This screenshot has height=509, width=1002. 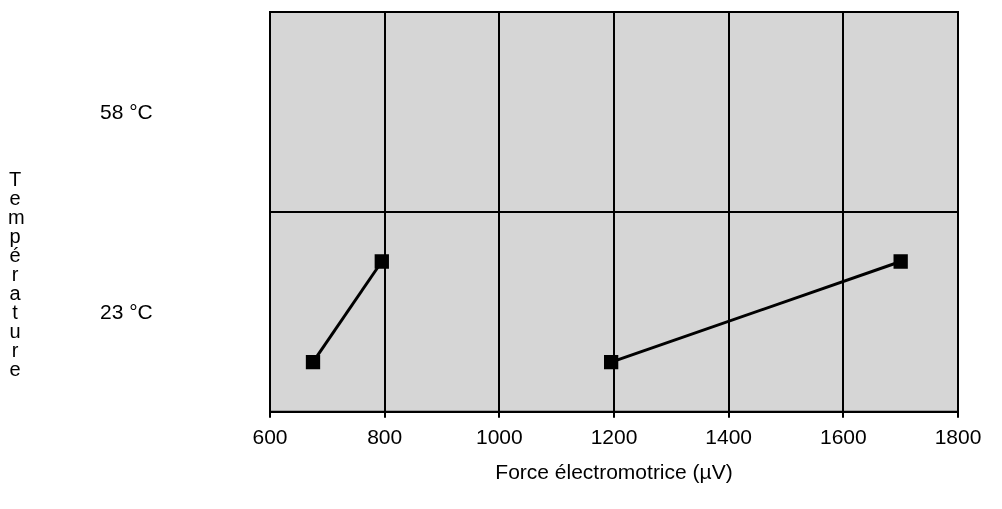 I want to click on x-tick-label: 1400, so click(x=729, y=437).